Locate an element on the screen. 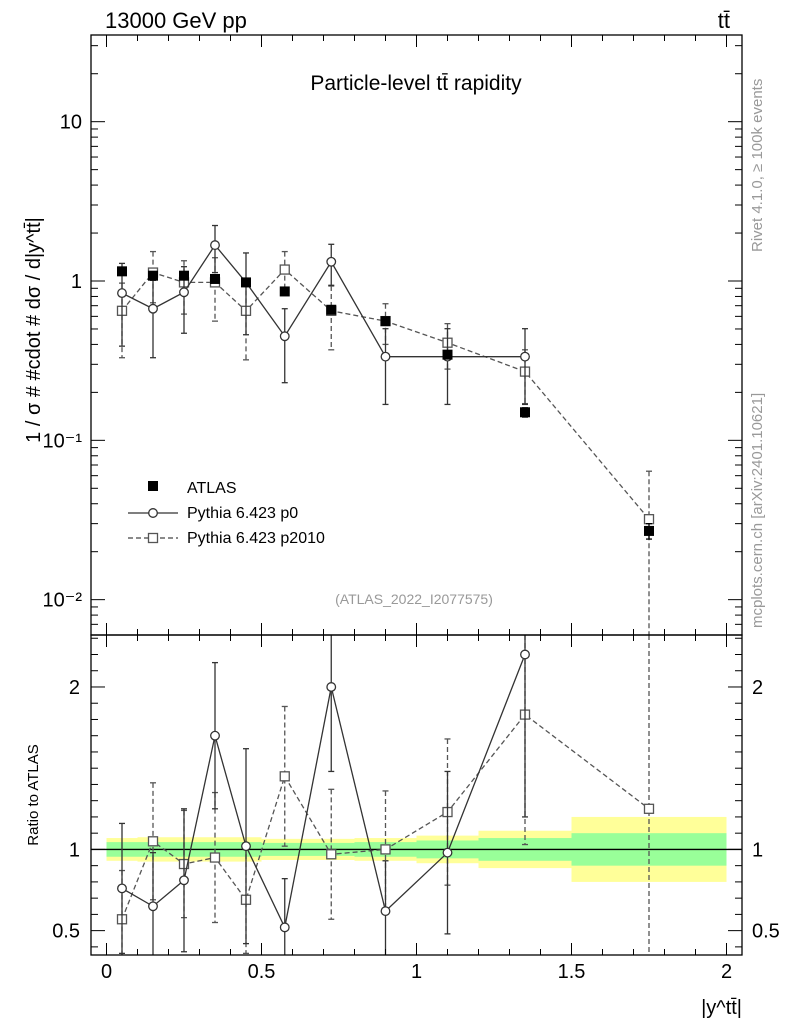 The height and width of the screenshot is (1024, 786). x-tick-label: 0.5 is located at coordinates (262, 972).